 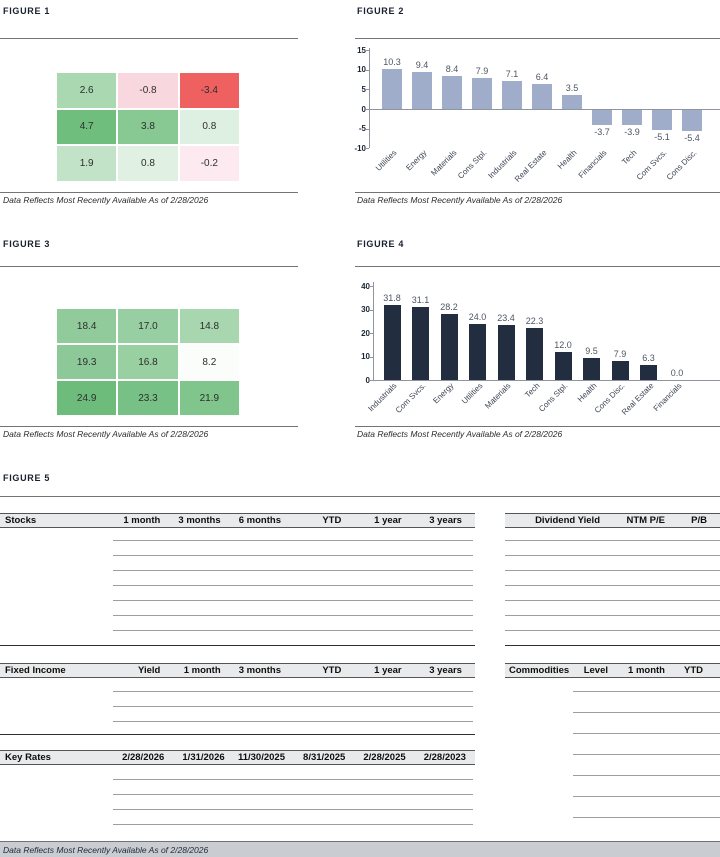 What do you see at coordinates (373, 331) in the screenshot?
I see `y-axis-line` at bounding box center [373, 331].